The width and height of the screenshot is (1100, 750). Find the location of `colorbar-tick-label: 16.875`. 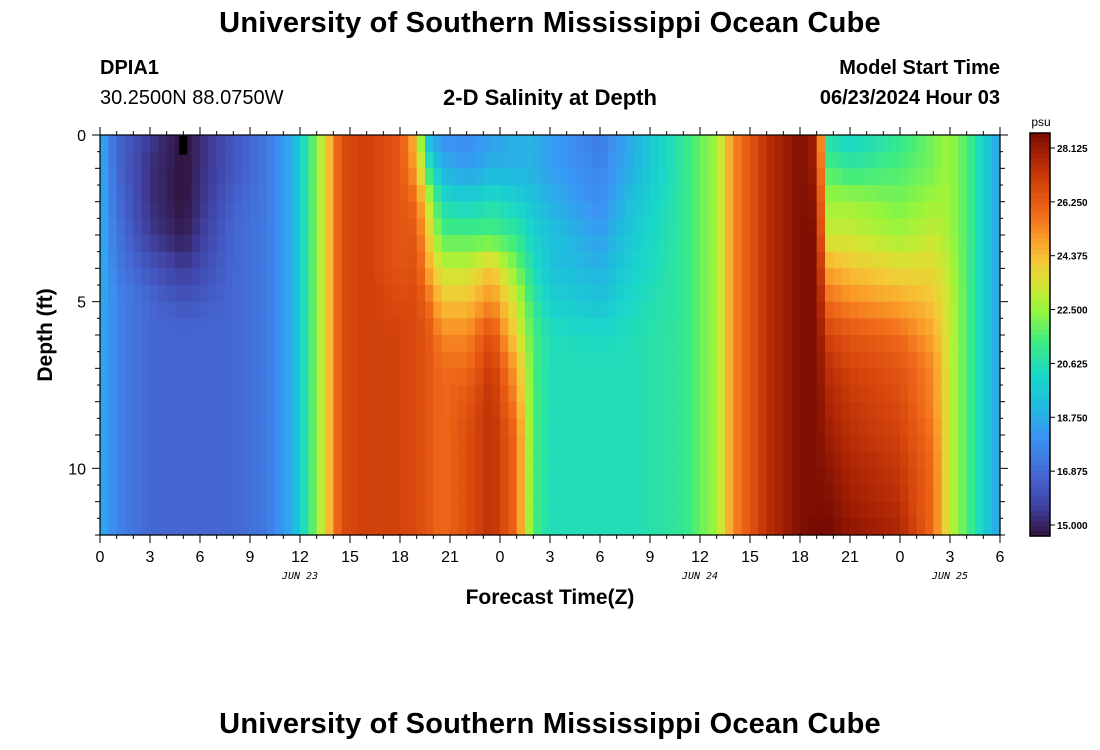

colorbar-tick-label: 16.875 is located at coordinates (1072, 472).